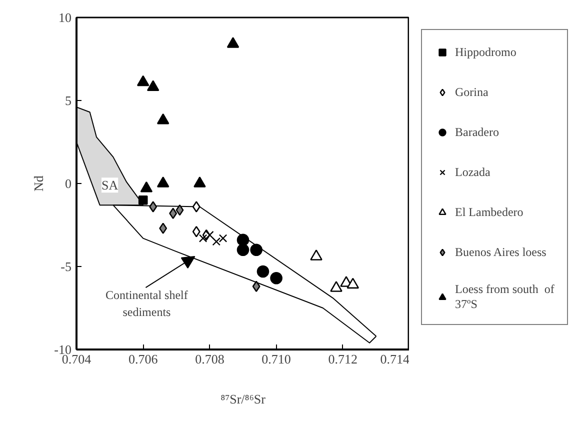 This screenshot has width=574, height=427. Describe the element at coordinates (505, 297) in the screenshot. I see `legend-label: Loess from south of 37ºS` at that location.